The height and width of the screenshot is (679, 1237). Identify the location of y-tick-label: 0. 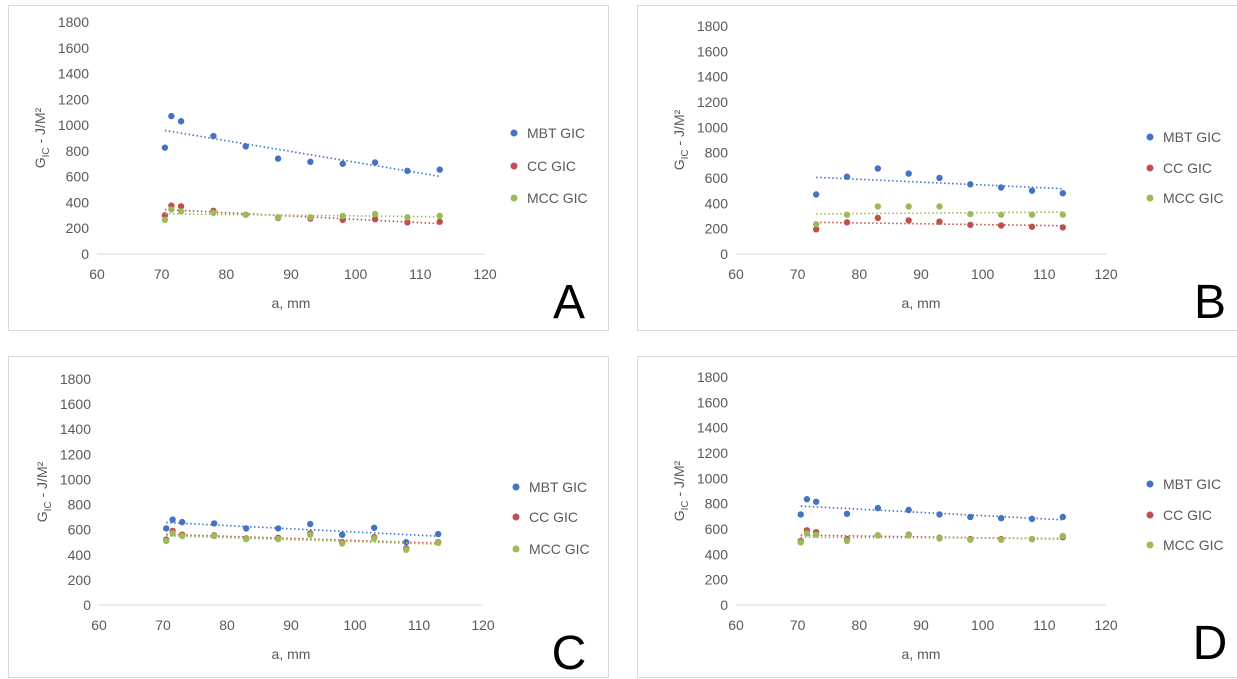
(85, 254).